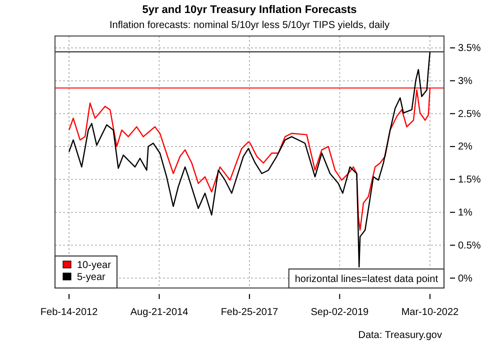  Describe the element at coordinates (469, 246) in the screenshot. I see `y-tick-label: 0.5%` at that location.